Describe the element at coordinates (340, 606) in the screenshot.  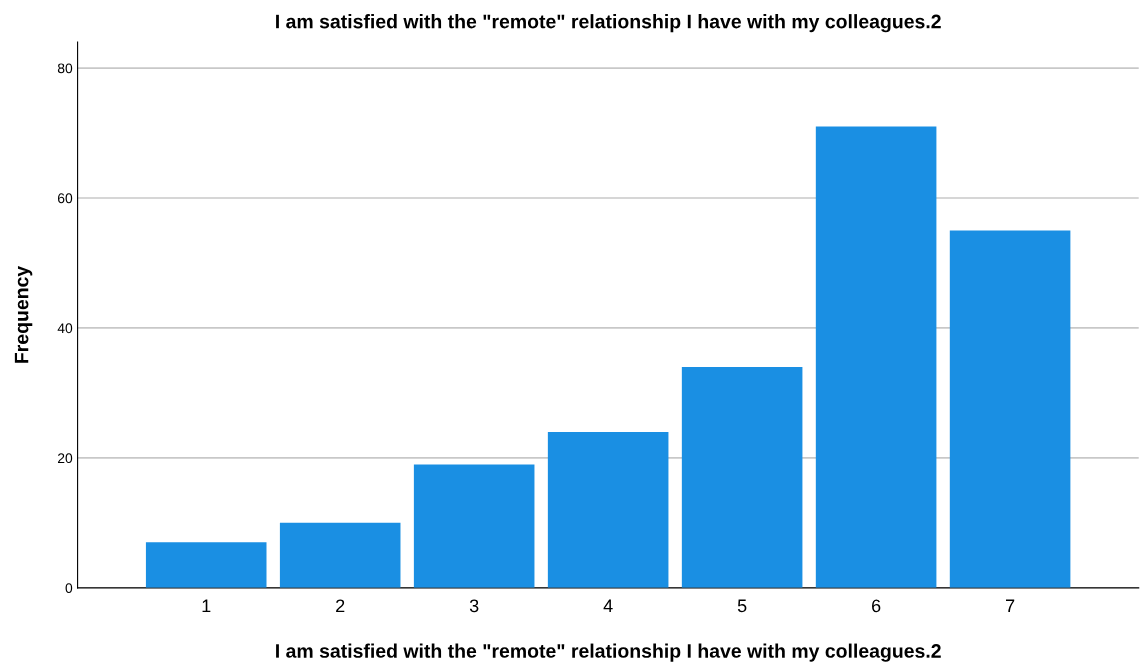
I see `x-tick-label: 2` at that location.